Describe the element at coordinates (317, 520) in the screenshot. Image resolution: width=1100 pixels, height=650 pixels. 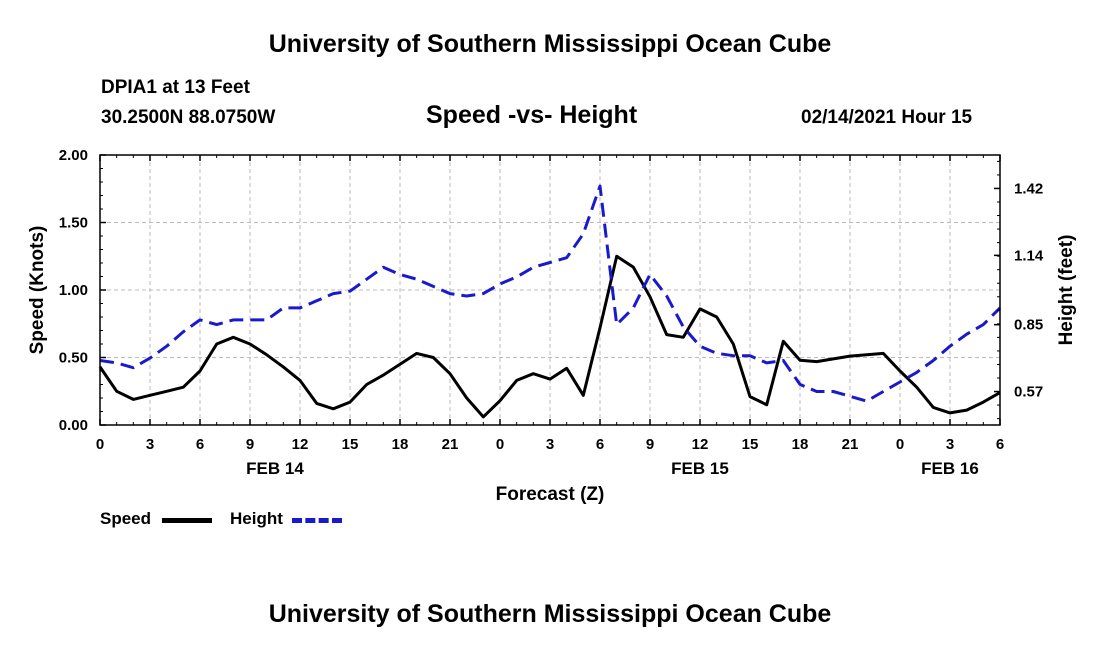
I see `legend-height-swatch` at that location.